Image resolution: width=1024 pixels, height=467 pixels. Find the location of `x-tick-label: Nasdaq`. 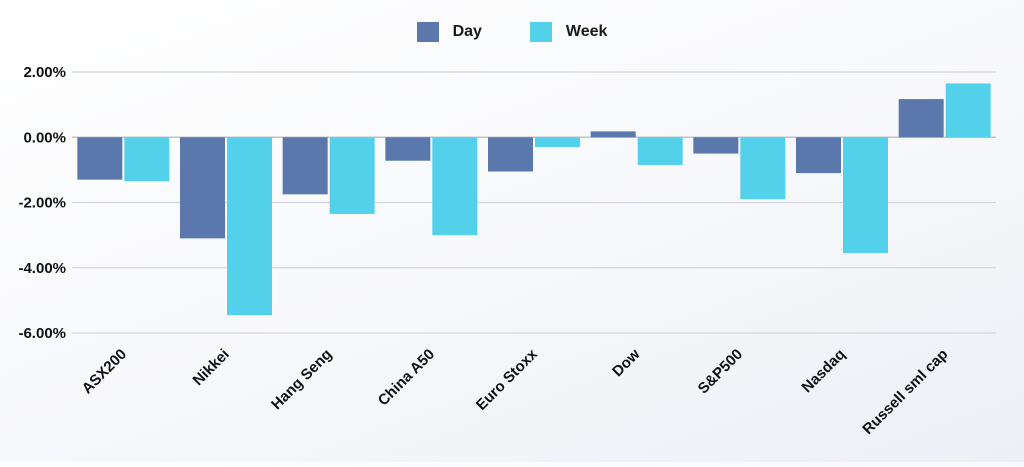

x-tick-label: Nasdaq is located at coordinates (823, 371).